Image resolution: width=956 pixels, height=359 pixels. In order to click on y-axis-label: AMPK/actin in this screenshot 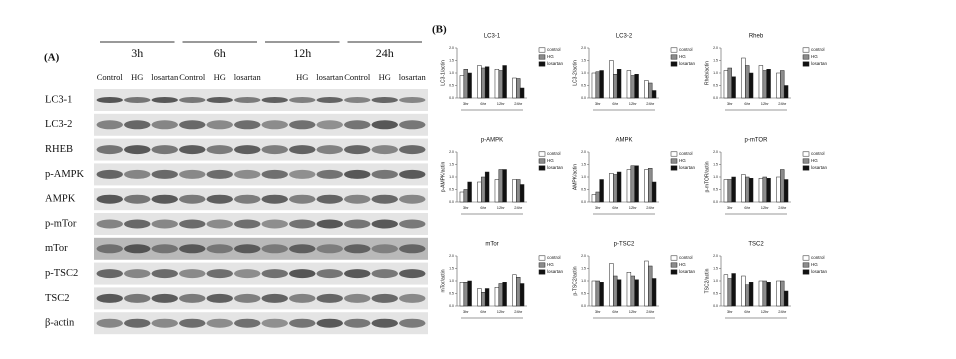, I will do `click(575, 177)`.